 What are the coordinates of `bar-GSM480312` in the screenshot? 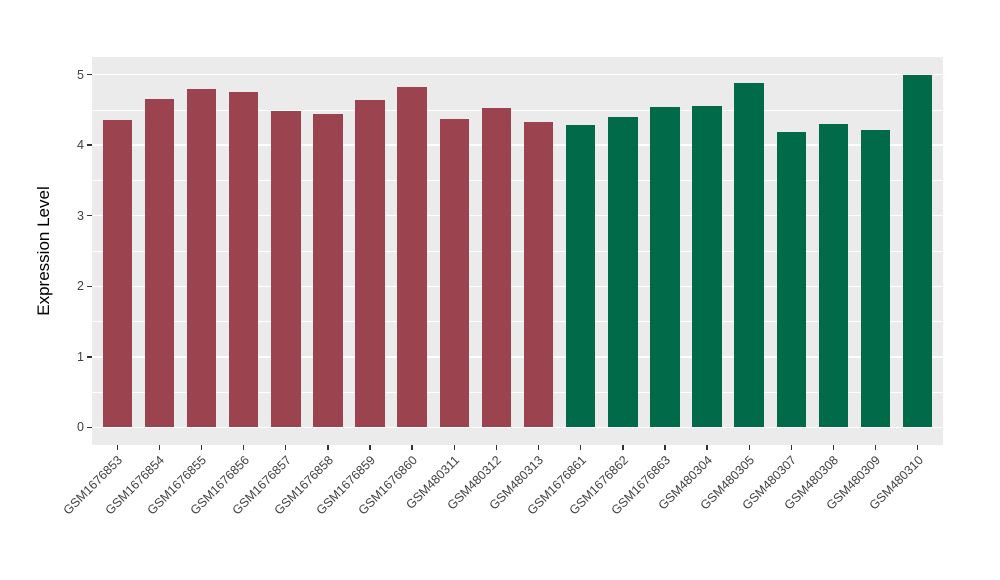 It's located at (496, 268).